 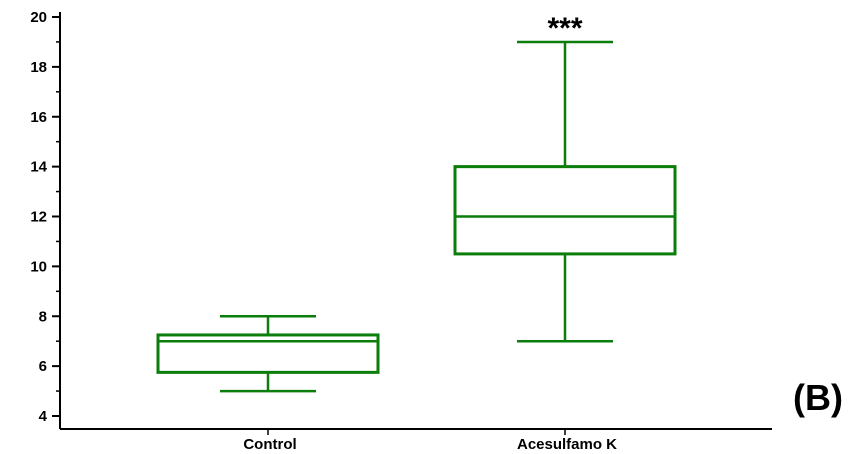 What do you see at coordinates (818, 397) in the screenshot?
I see `panel-label: (B)` at bounding box center [818, 397].